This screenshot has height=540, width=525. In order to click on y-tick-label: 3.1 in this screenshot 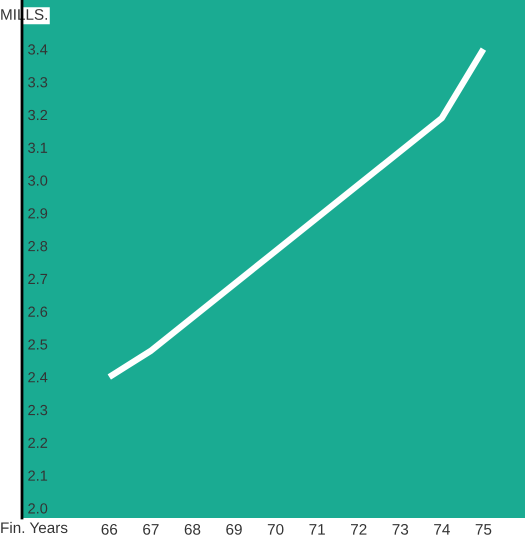, I will do `click(38, 147)`.